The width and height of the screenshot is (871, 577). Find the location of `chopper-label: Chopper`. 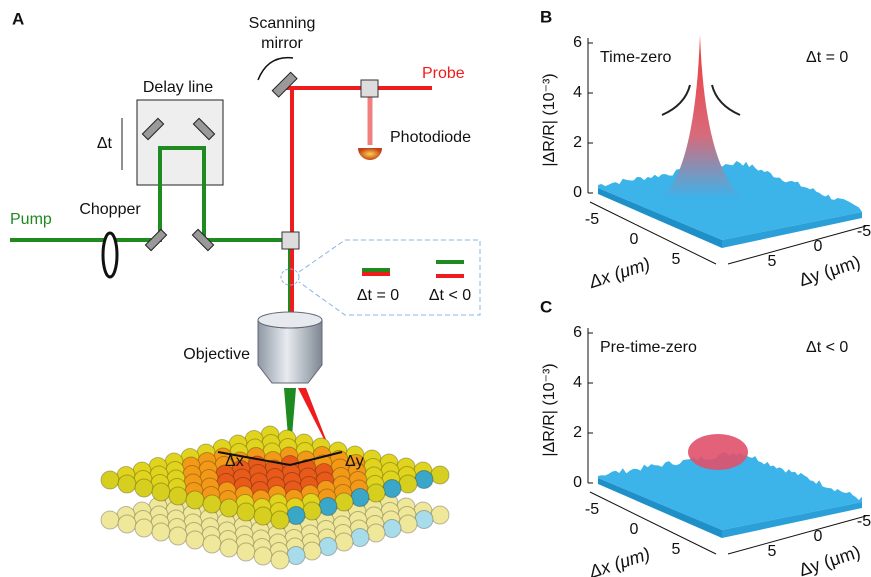

chopper-label: Chopper is located at coordinates (110, 209).